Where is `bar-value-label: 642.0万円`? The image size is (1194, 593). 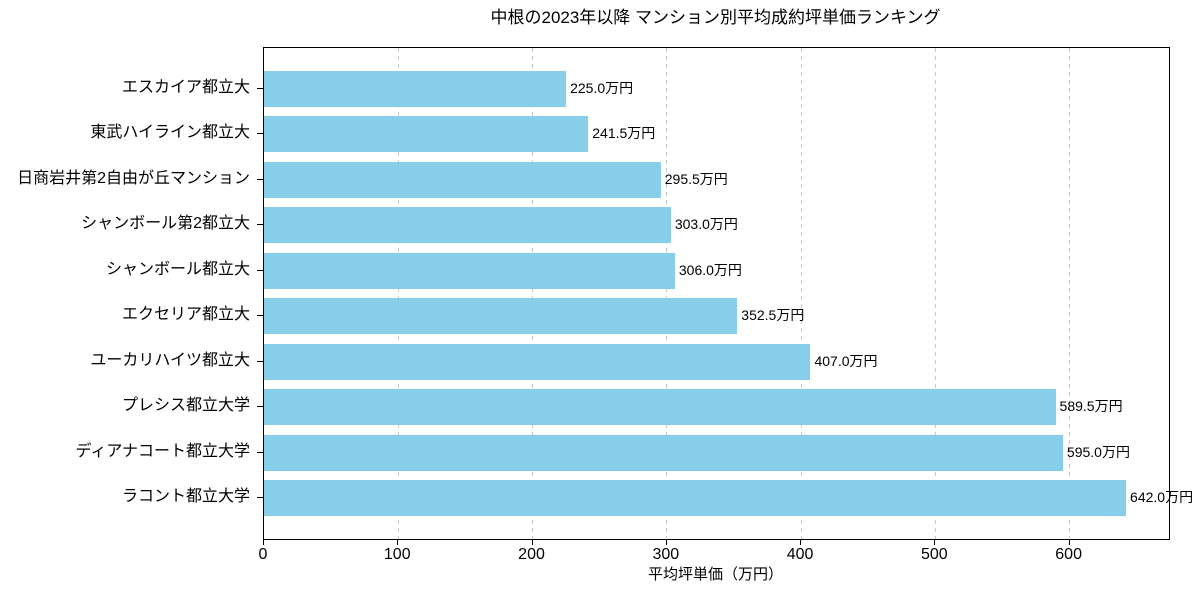
bar-value-label: 642.0万円 is located at coordinates (1162, 497).